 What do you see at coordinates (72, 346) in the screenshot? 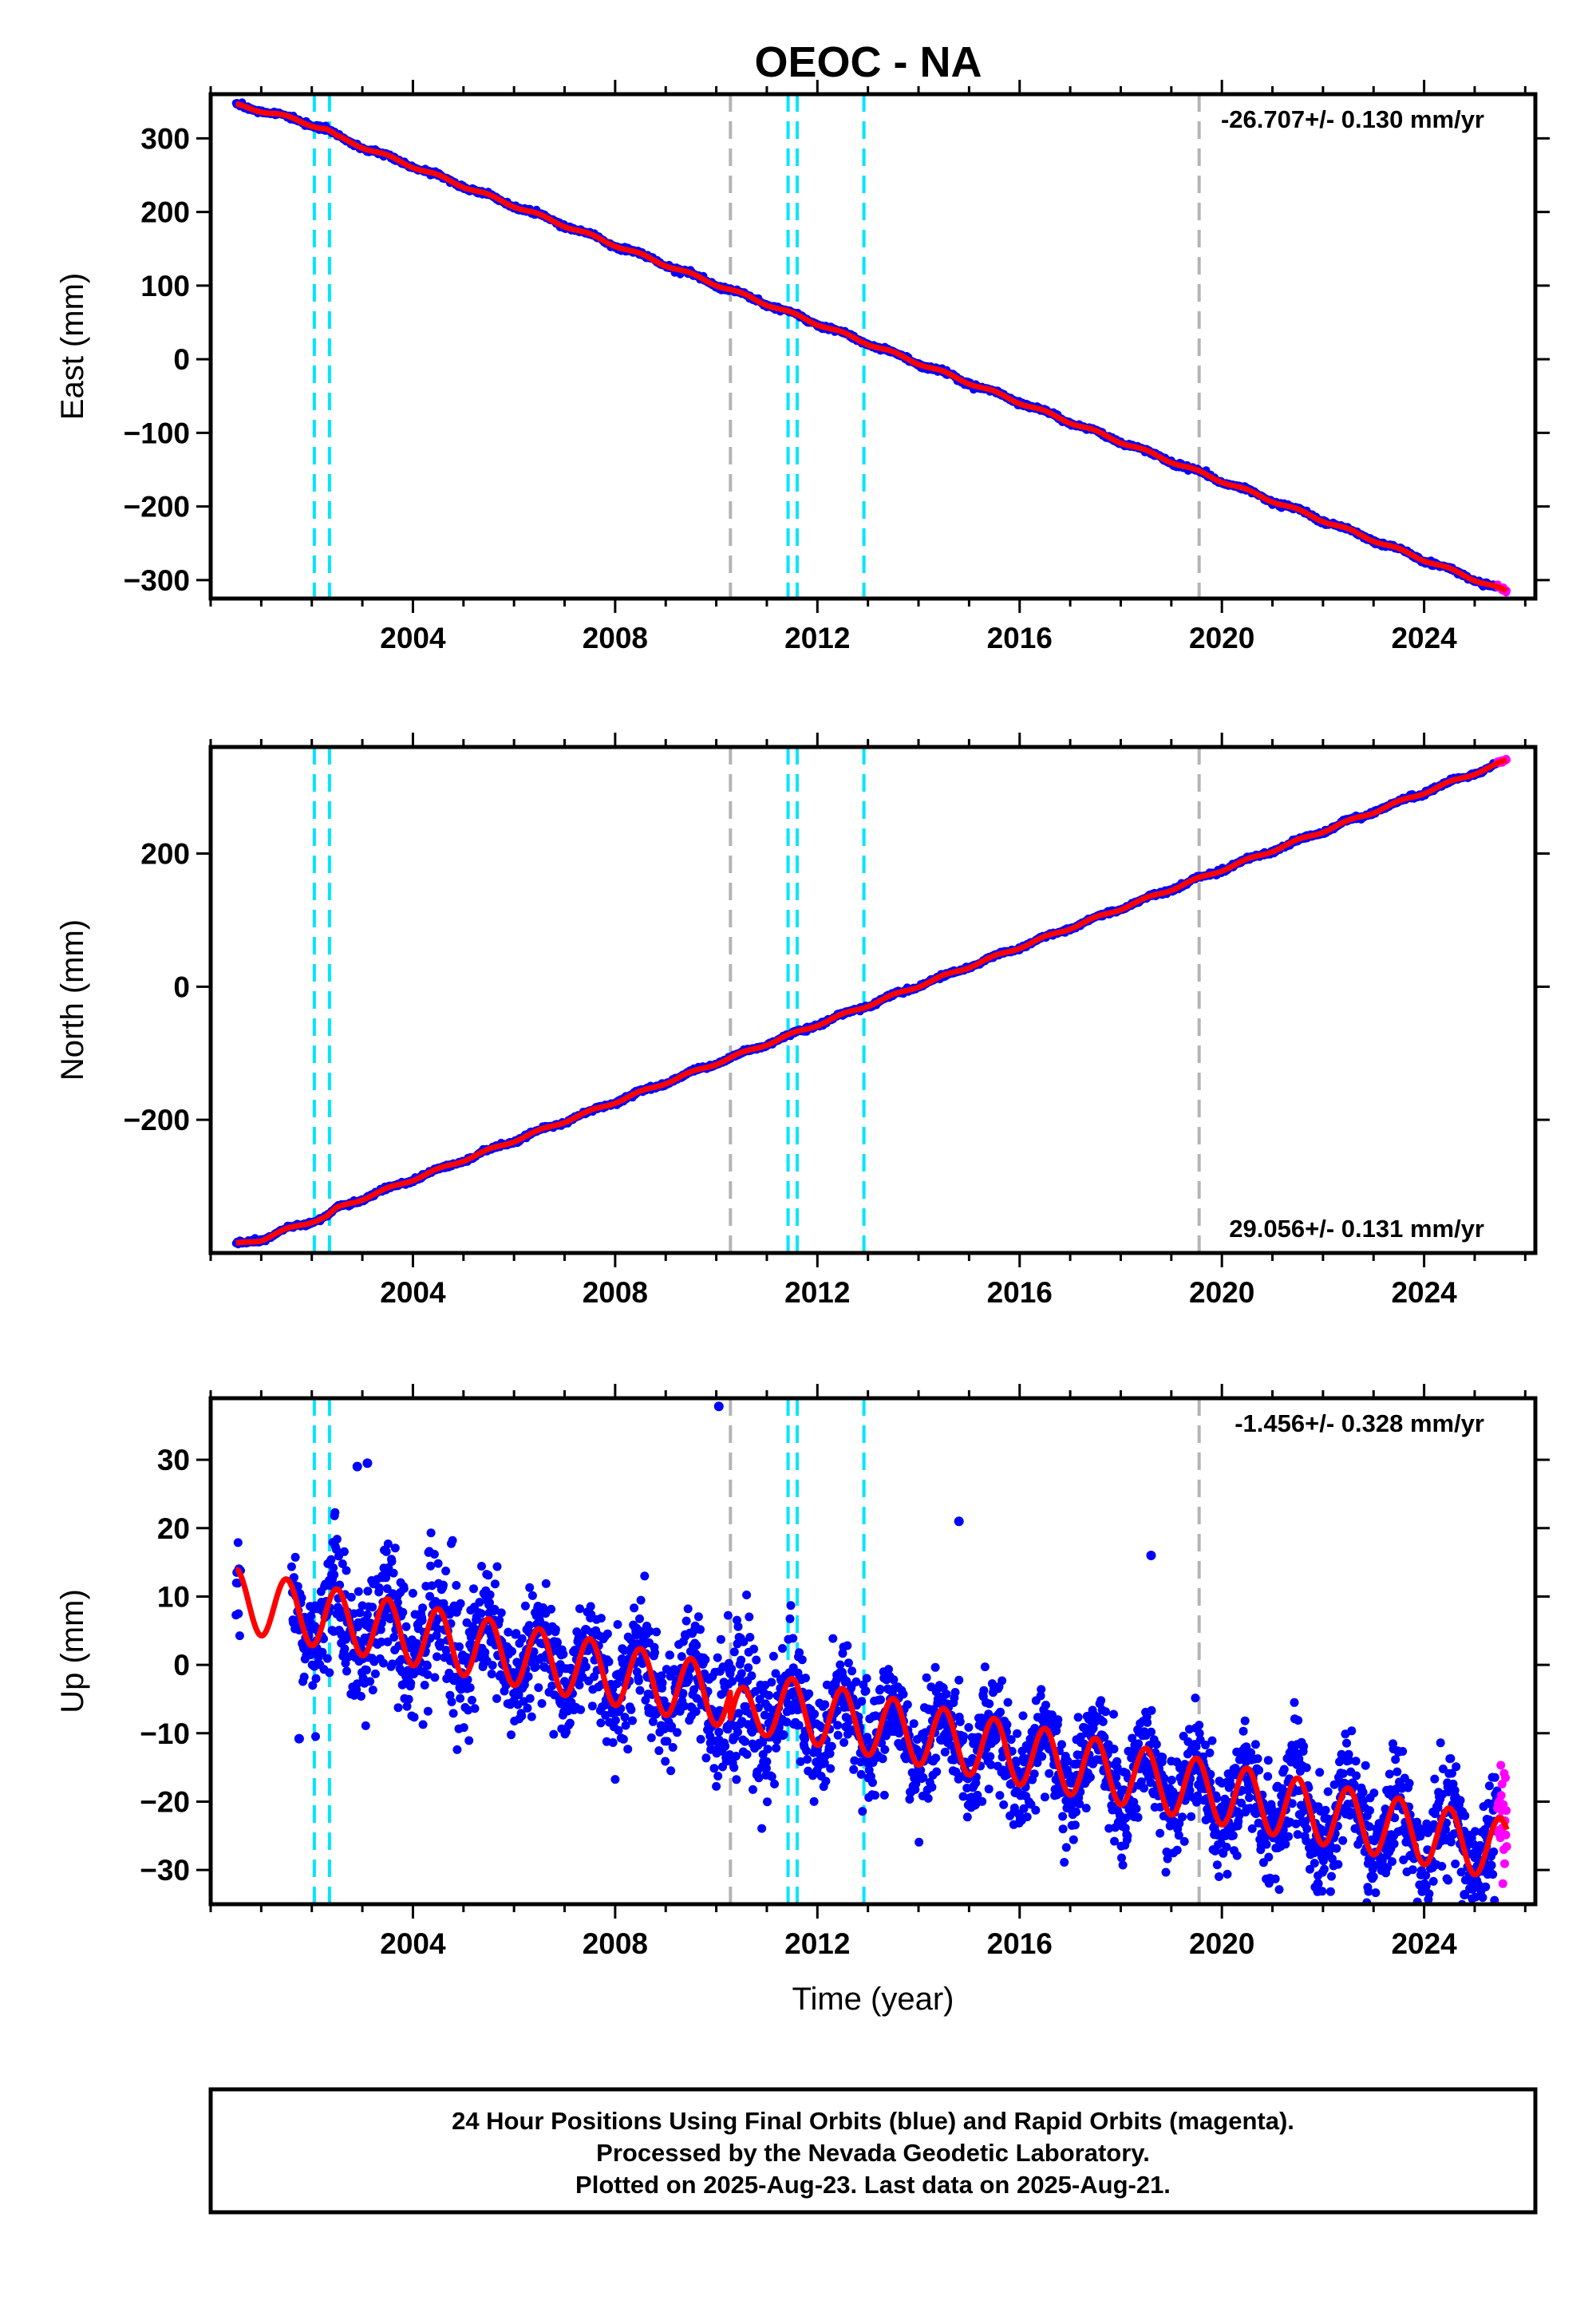
I see `y-axis-label: East (mm)` at bounding box center [72, 346].